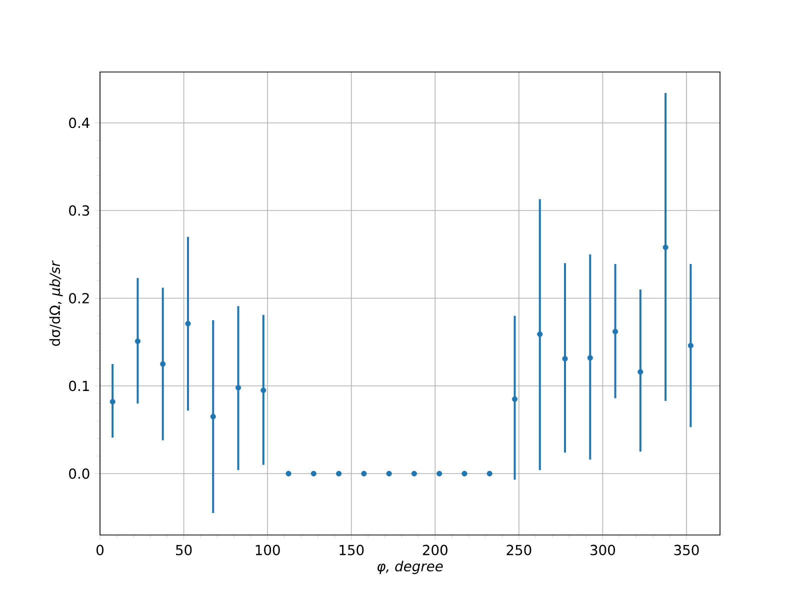 The image size is (800, 600). Describe the element at coordinates (519, 550) in the screenshot. I see `x-tick-label: 250` at that location.